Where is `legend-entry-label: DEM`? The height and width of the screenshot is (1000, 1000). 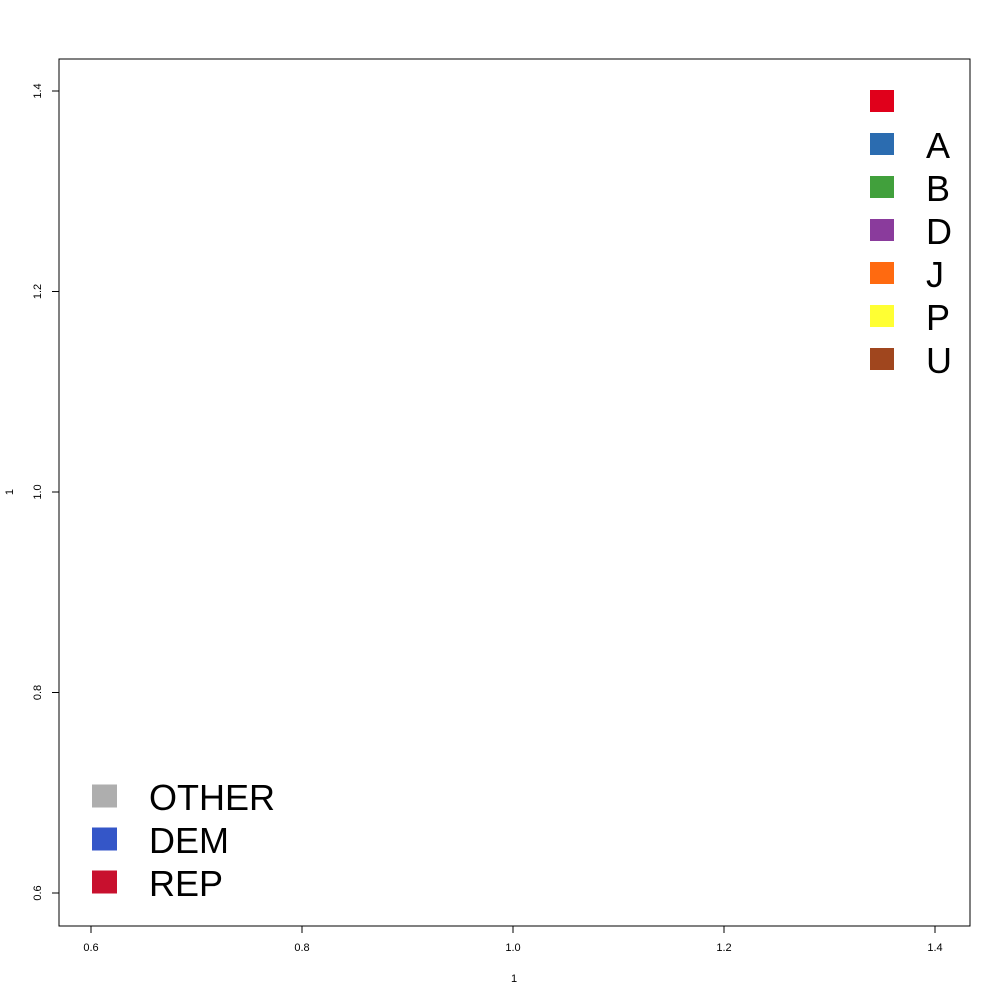
legend-entry-label: DEM is located at coordinates (189, 840).